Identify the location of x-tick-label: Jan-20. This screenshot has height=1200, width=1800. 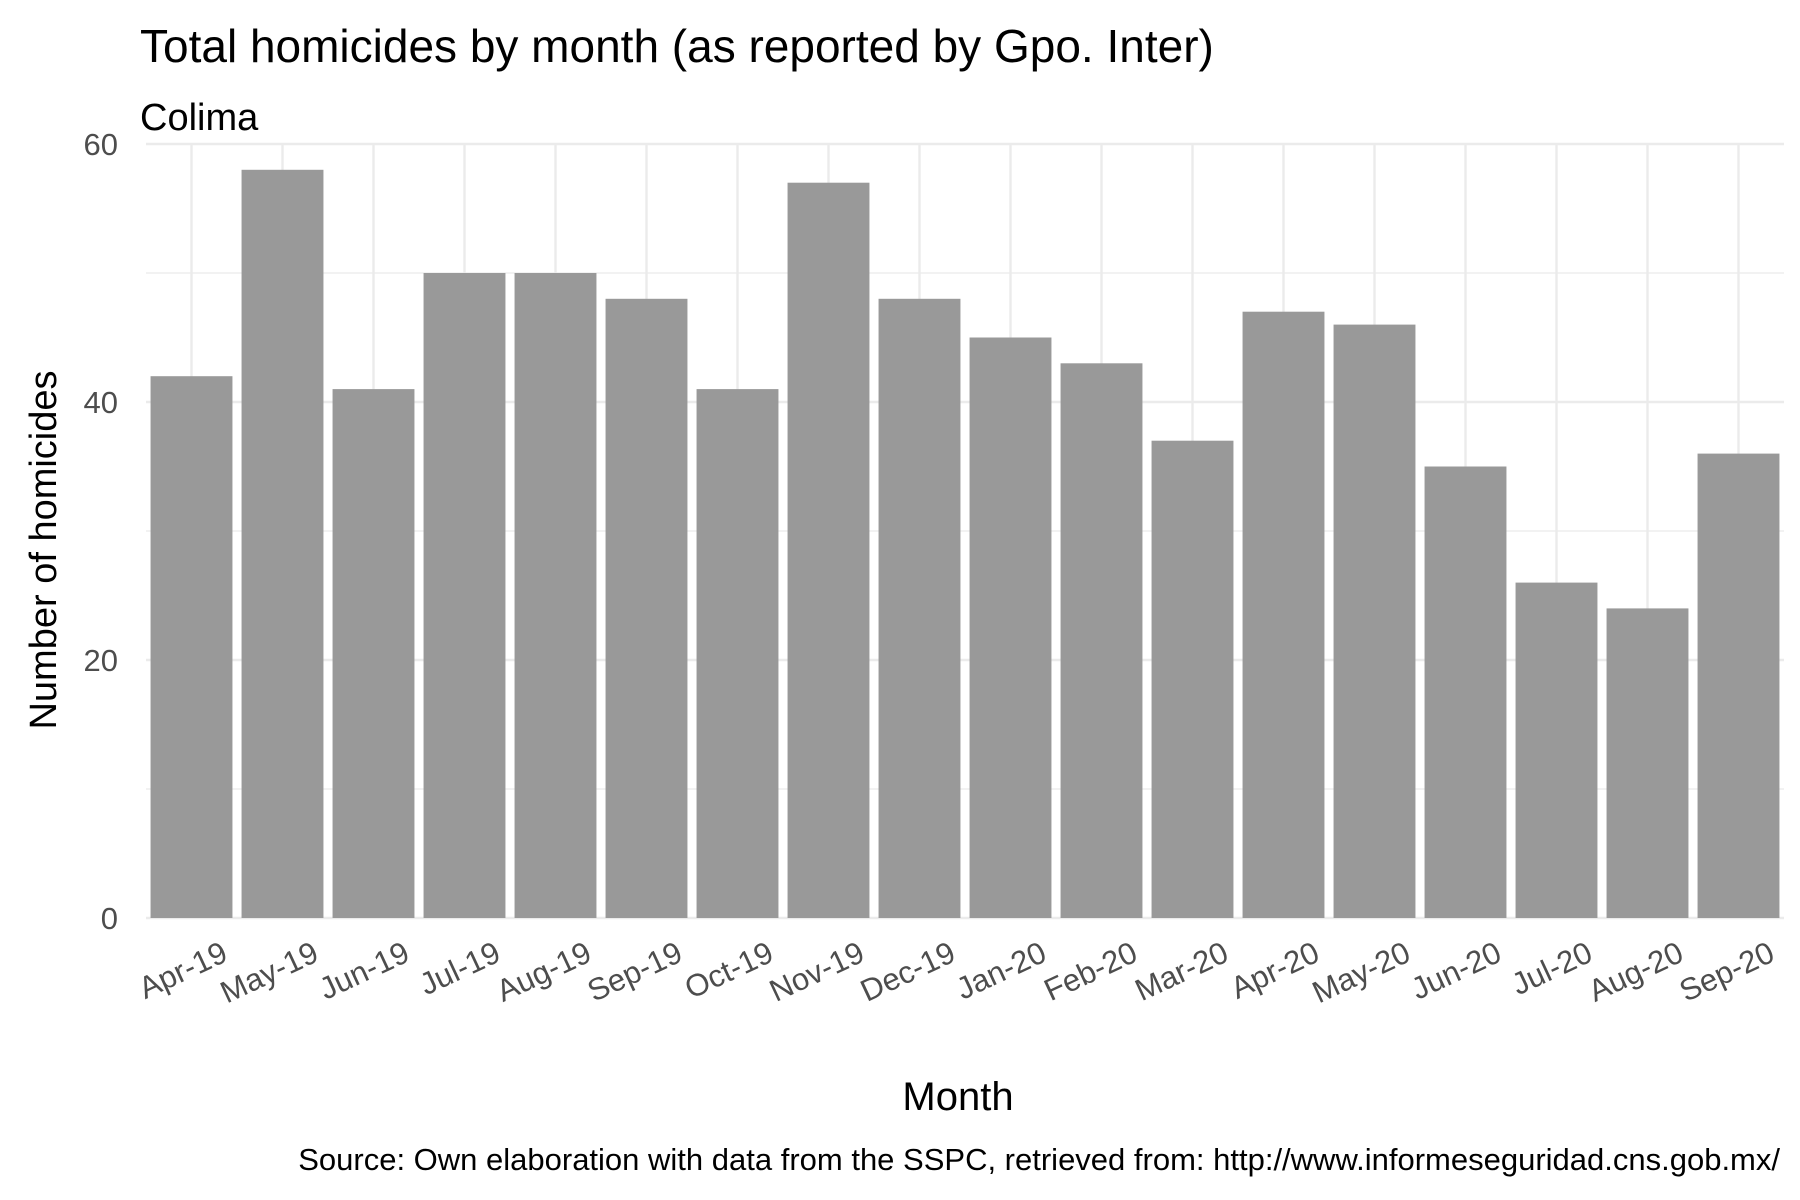
(1001, 971).